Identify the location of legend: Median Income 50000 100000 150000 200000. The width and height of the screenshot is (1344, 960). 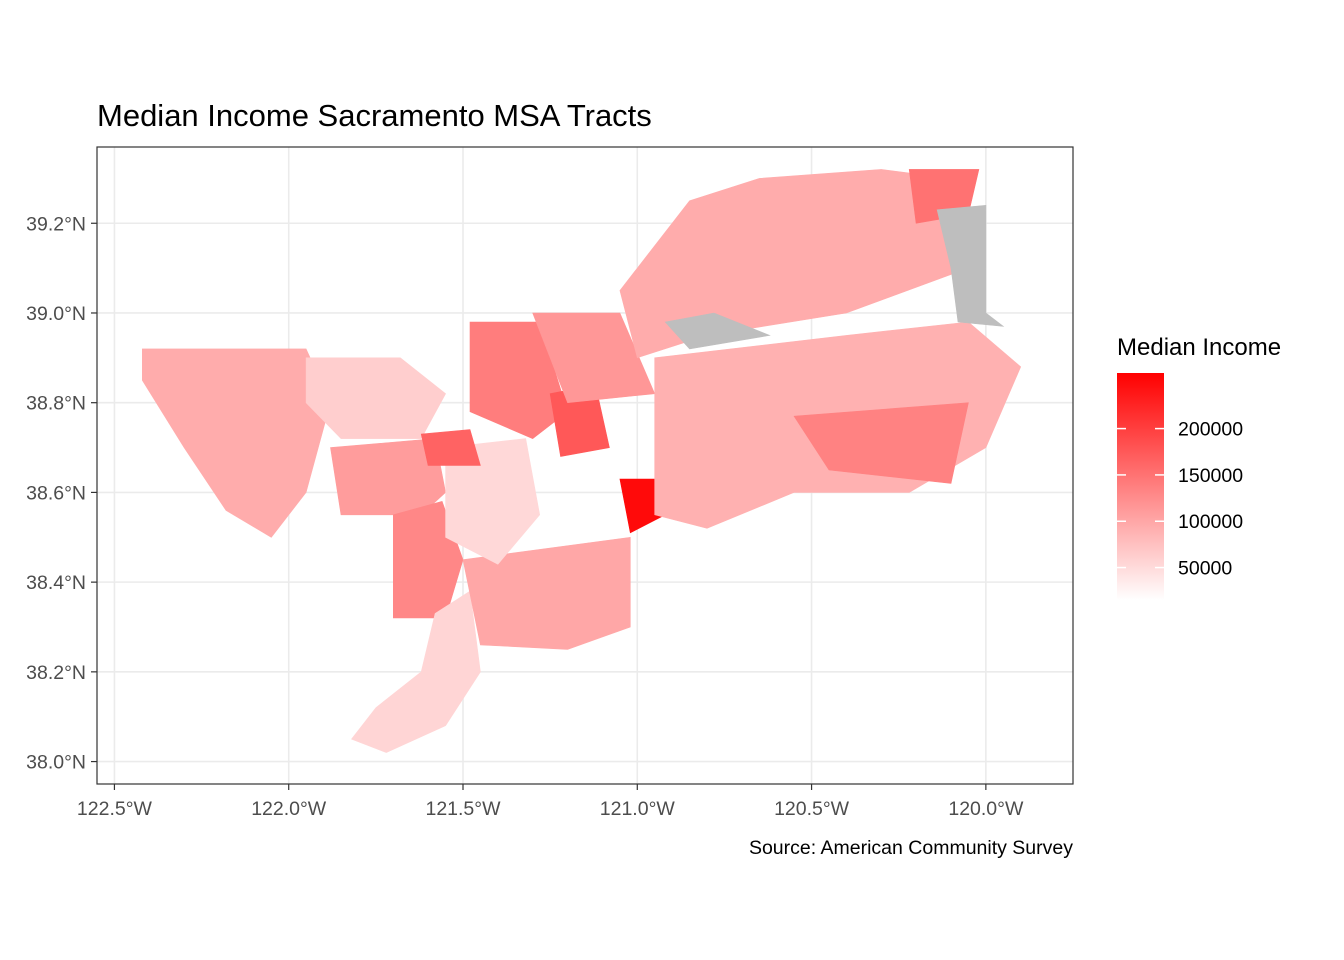
(1199, 467).